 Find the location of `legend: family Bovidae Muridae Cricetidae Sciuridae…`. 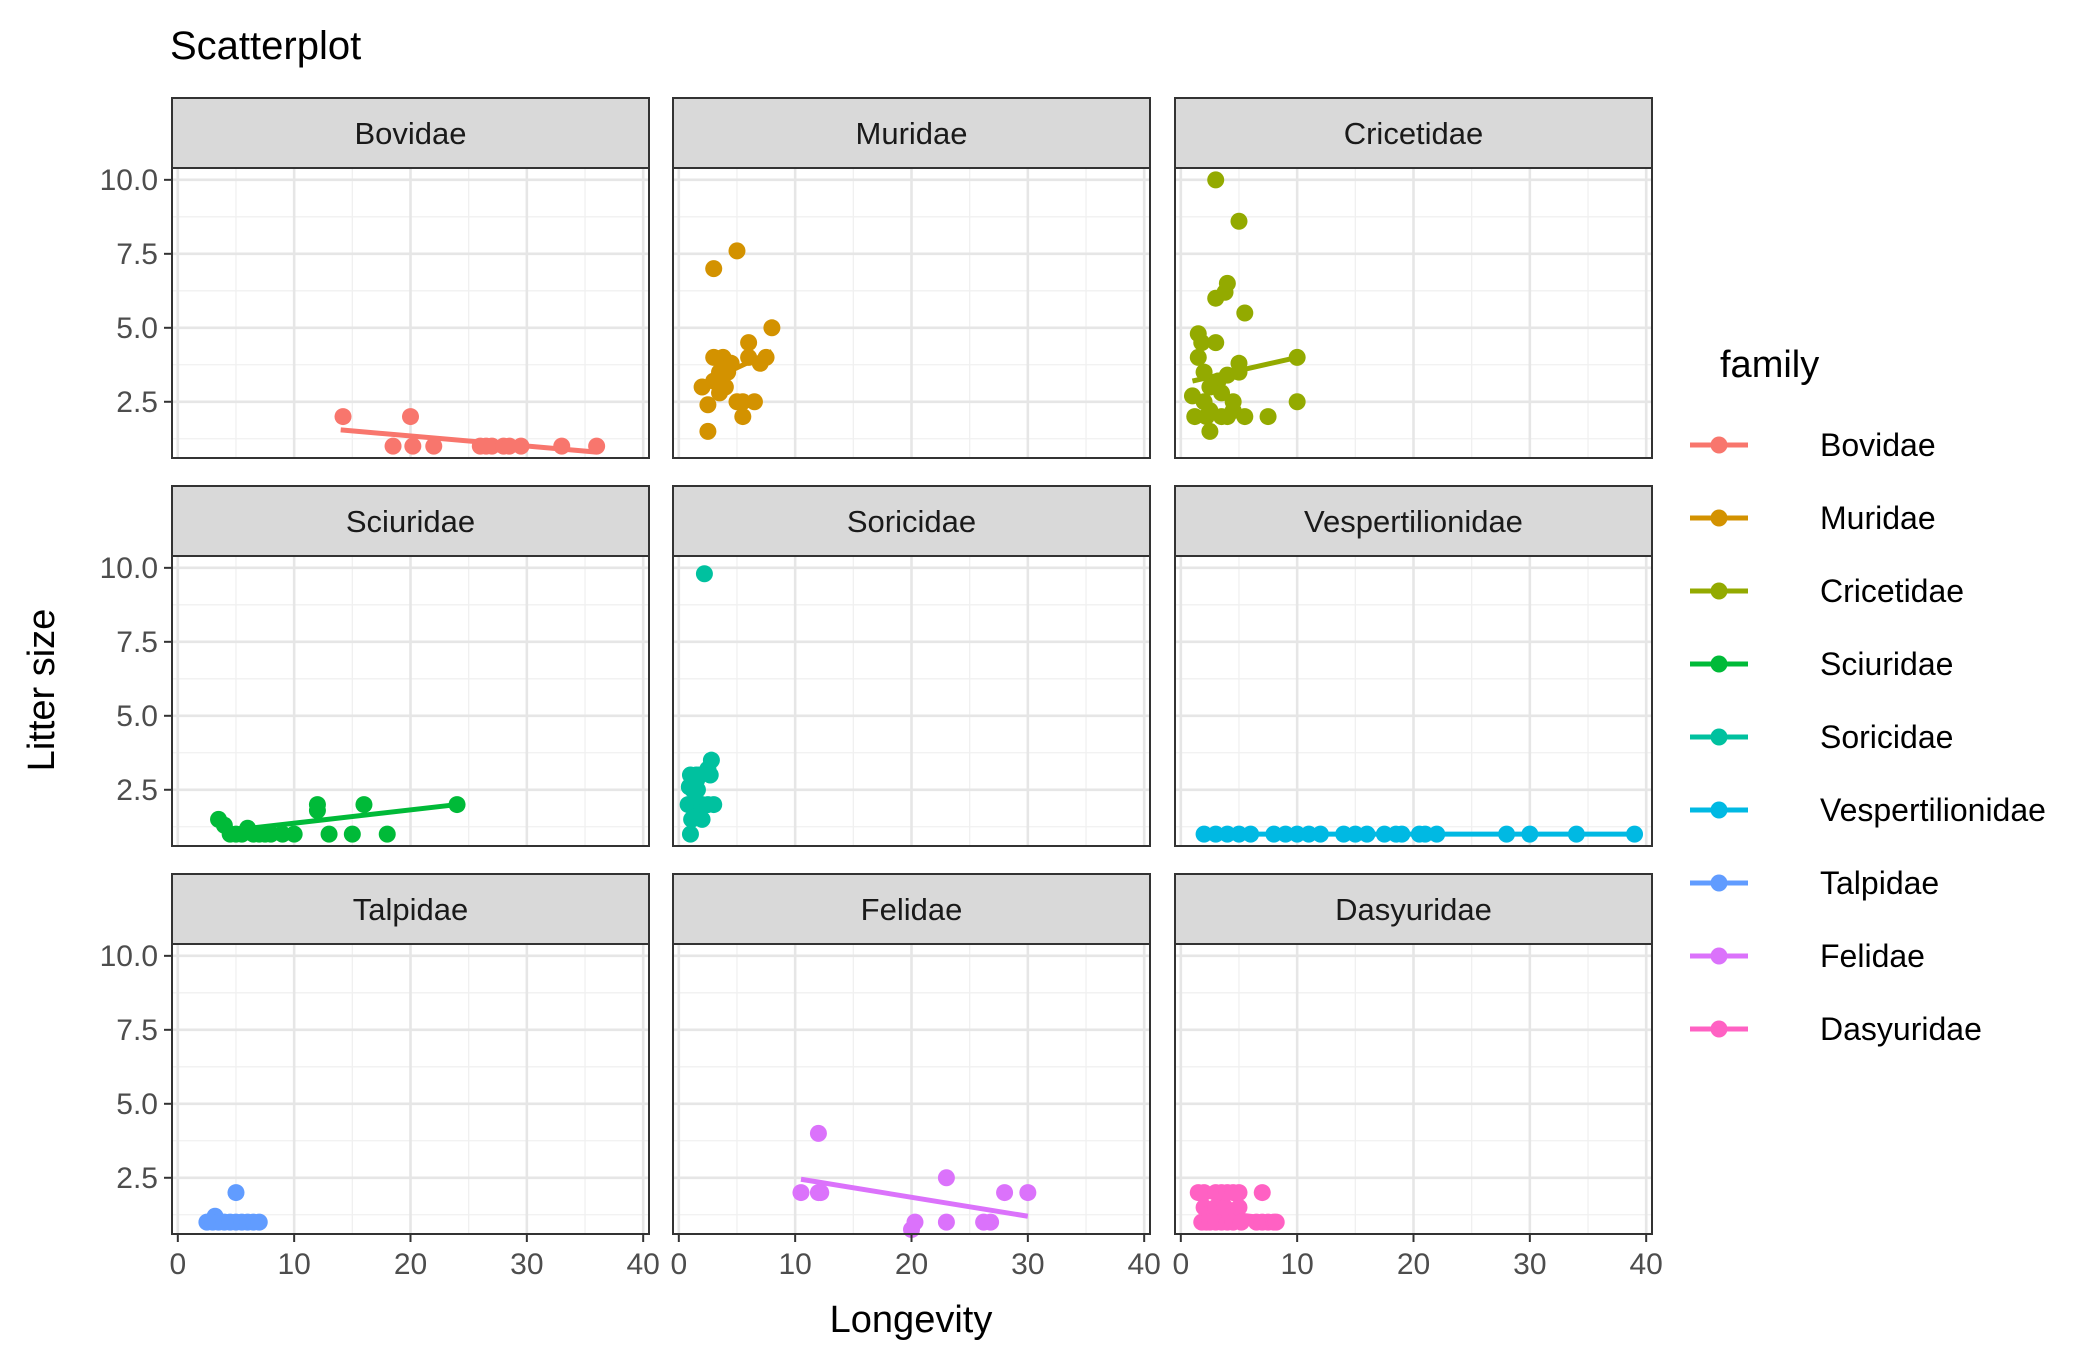

legend: family Bovidae Muridae Cricetidae Sciuridae… is located at coordinates (1868, 695).